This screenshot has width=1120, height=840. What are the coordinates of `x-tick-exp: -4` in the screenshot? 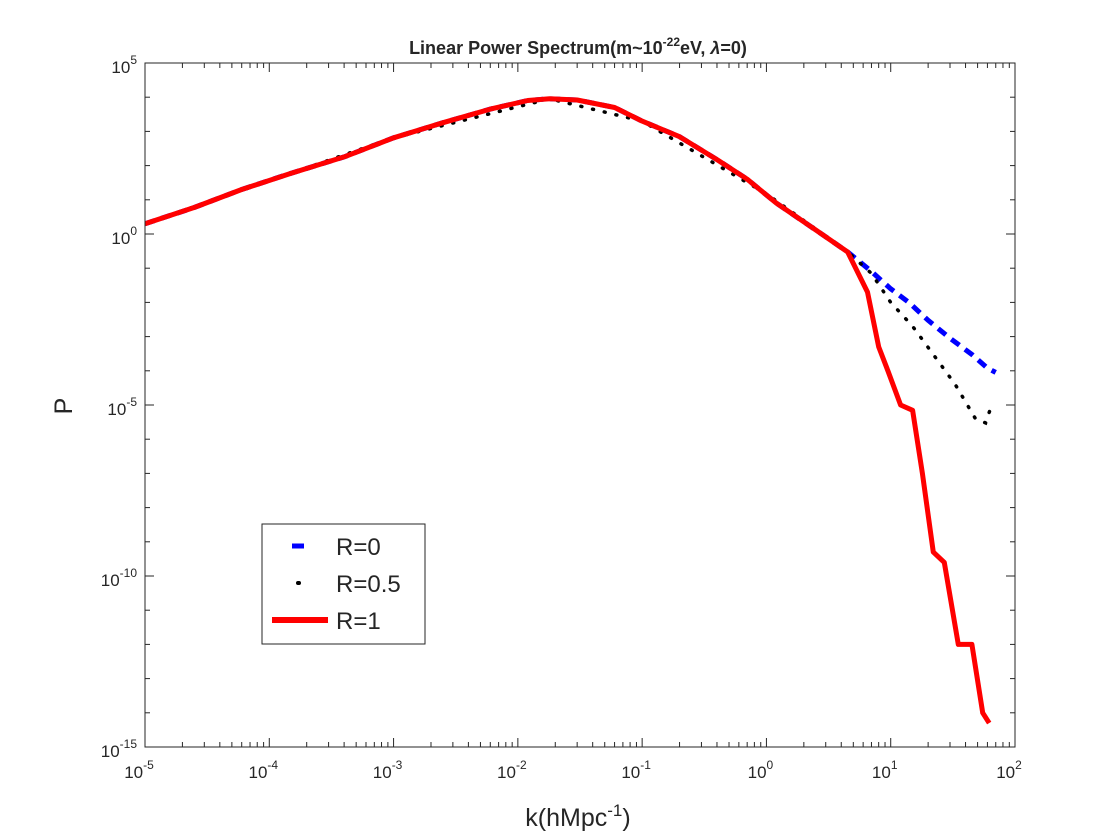 It's located at (272, 765).